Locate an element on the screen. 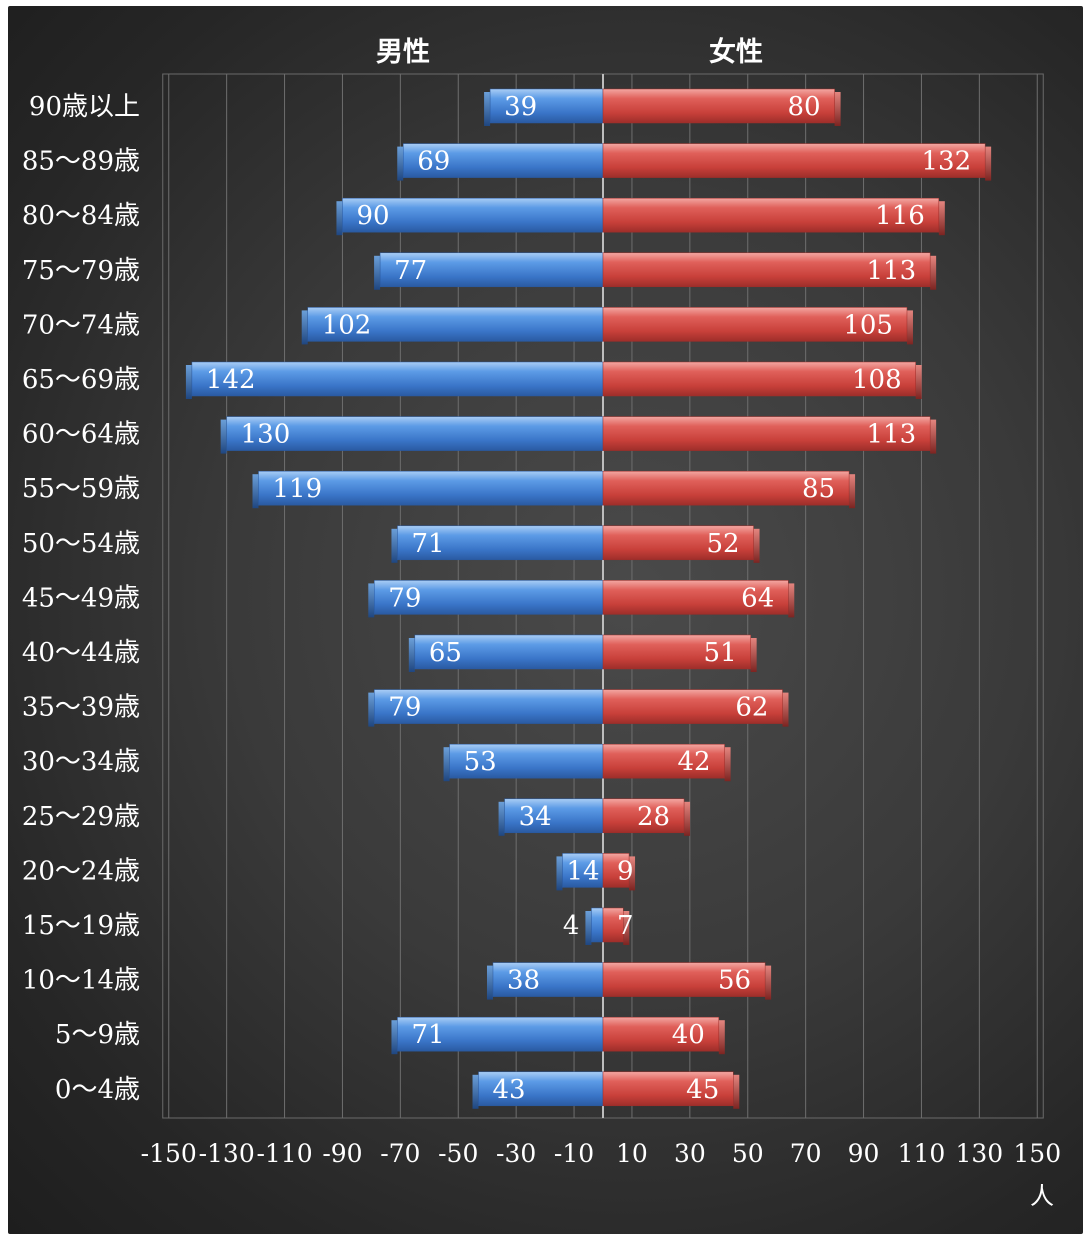  data-label-male: 102 is located at coordinates (347, 325).